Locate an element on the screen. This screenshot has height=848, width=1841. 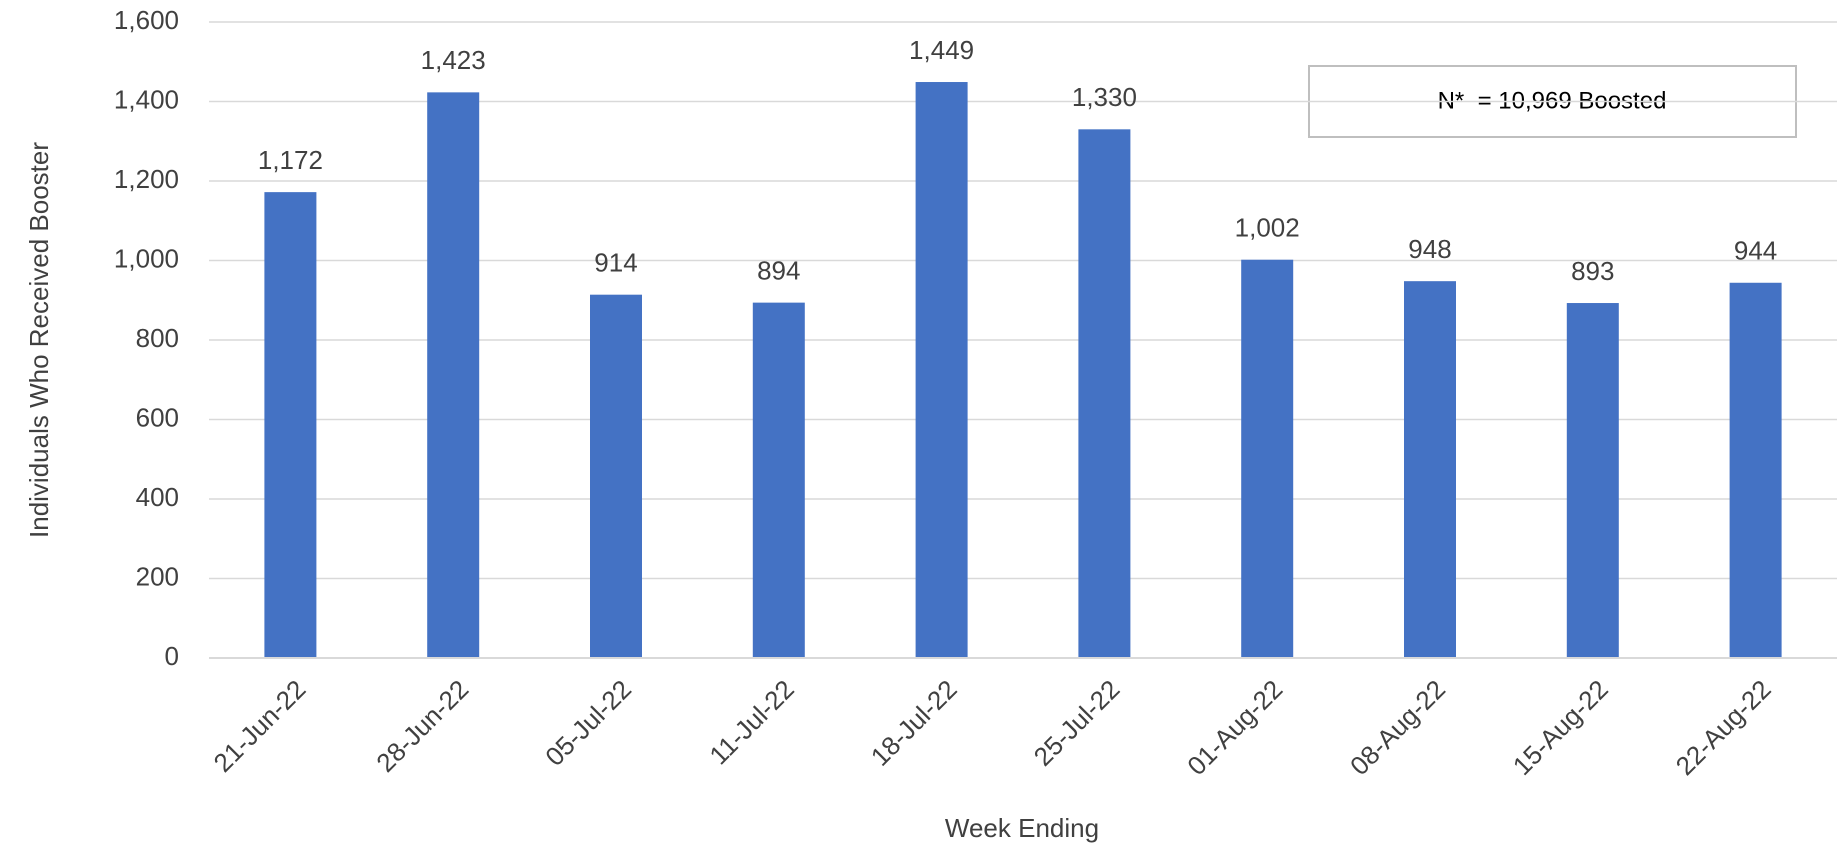
x-axis-label: Week Ending is located at coordinates (1022, 828).